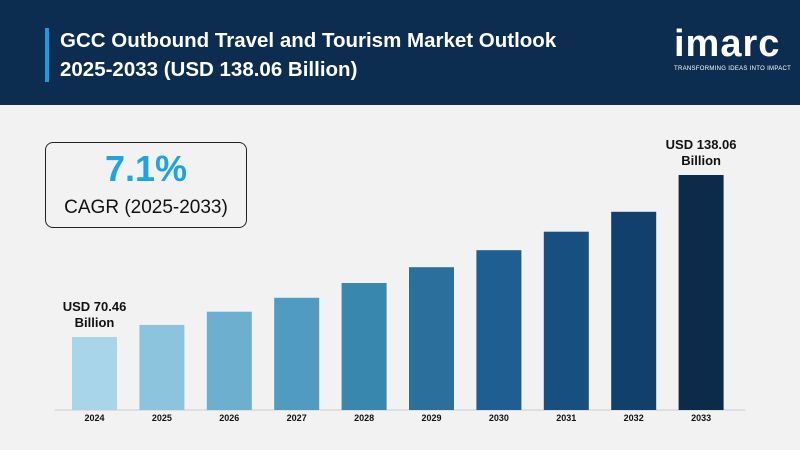  What do you see at coordinates (499, 418) in the screenshot?
I see `x-tick-2030: 2030` at bounding box center [499, 418].